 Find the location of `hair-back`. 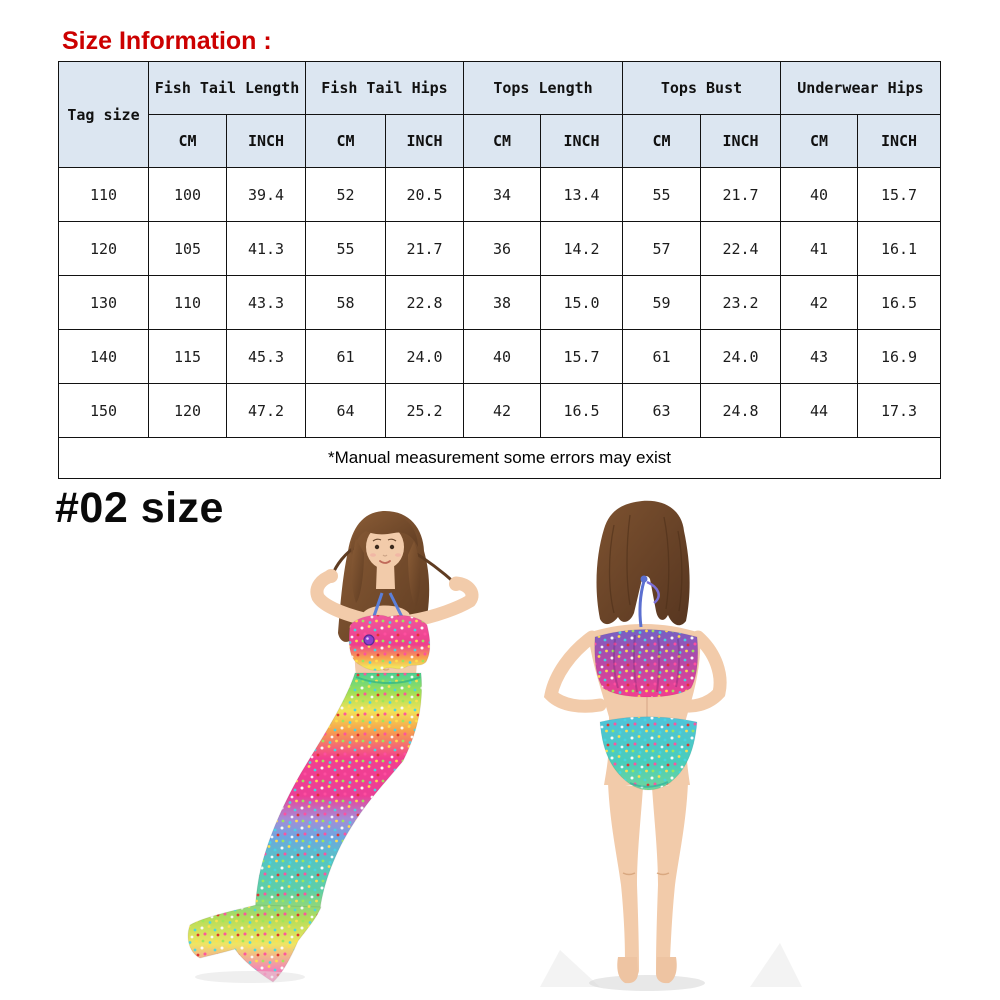

hair-back is located at coordinates (643, 563).